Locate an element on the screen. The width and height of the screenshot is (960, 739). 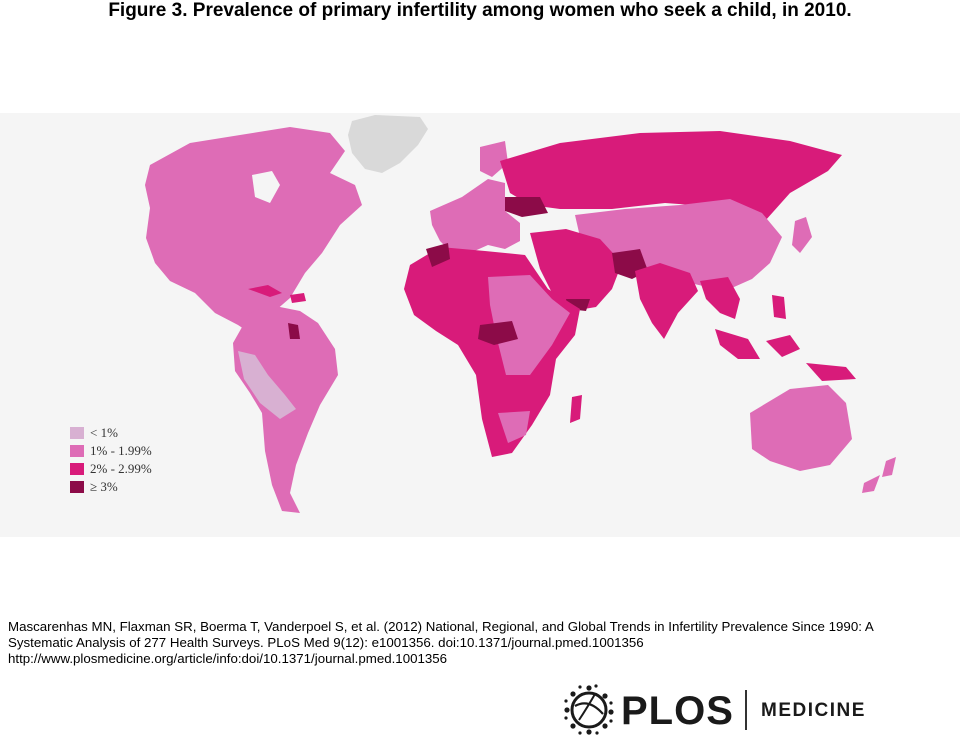
map-legend: < 1% 1% - 1.99% 2% - 2.99% ≥ 3% is located at coordinates (111, 459).